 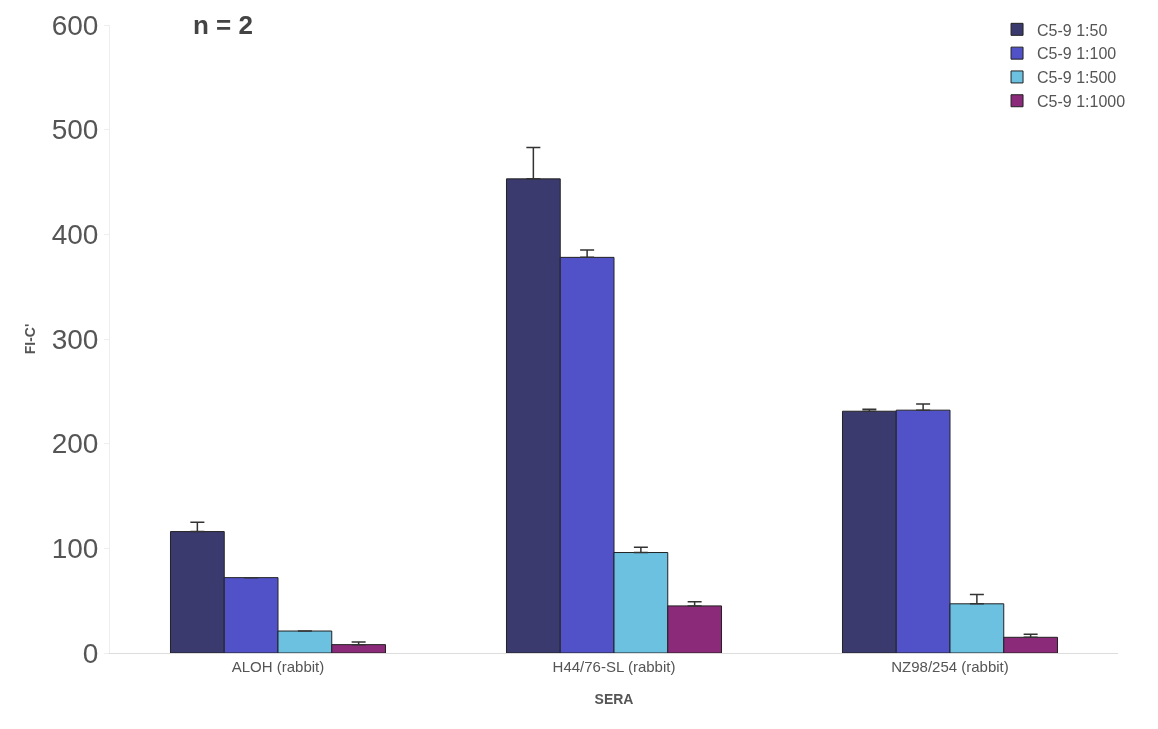 What do you see at coordinates (1077, 54) in the screenshot?
I see `legend-label: C5-9 1:100` at bounding box center [1077, 54].